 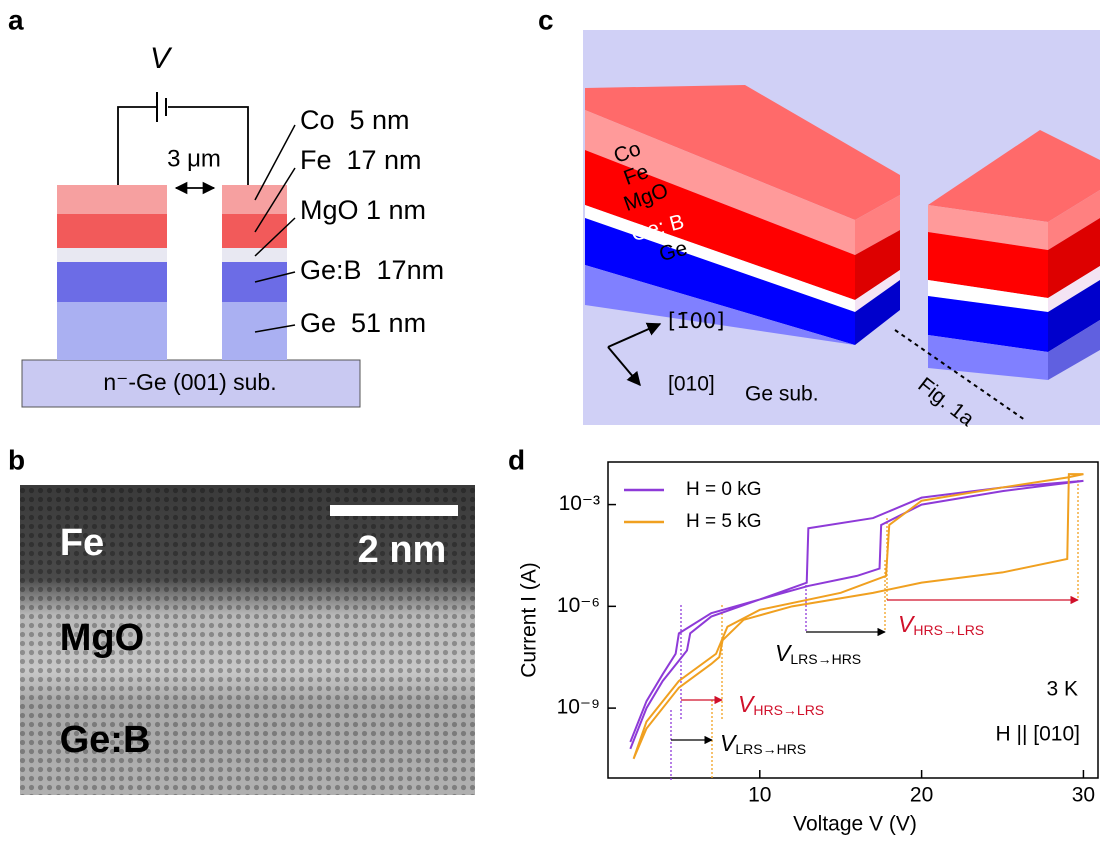 I want to click on layer-label: MgO, so click(x=102, y=638).